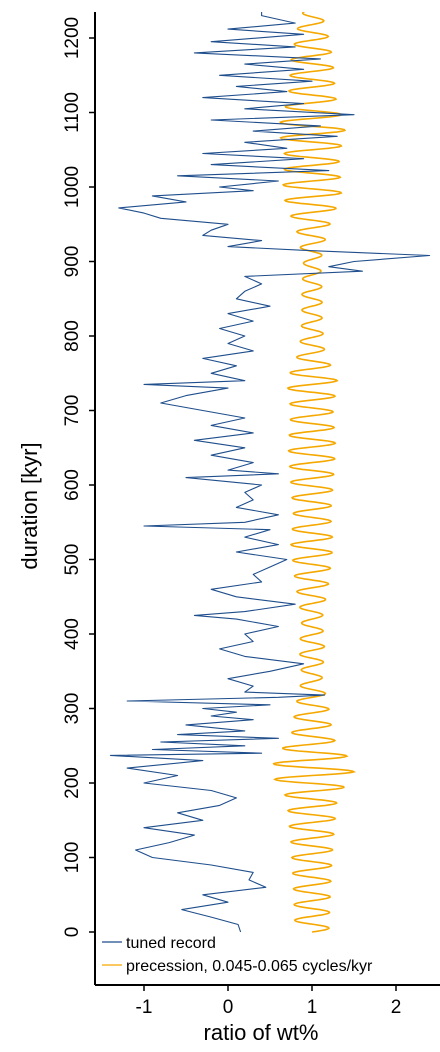 This screenshot has height=1052, width=440. I want to click on y-axis-ticks: 0 100 200 300 400 500 600 700 800 900 1000 1100 1200, so click(78, 477).